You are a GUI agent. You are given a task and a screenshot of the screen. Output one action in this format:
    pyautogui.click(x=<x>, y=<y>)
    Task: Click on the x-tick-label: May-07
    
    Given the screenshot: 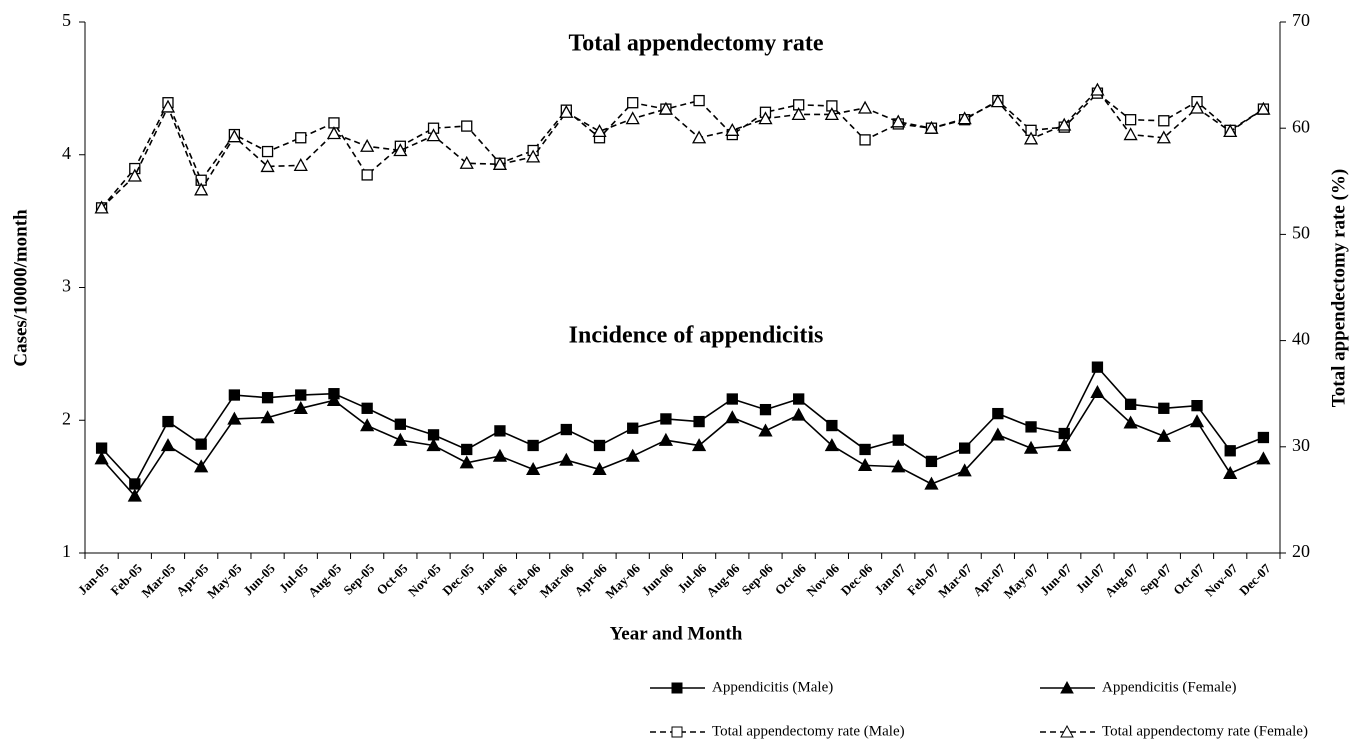 What is the action you would take?
    pyautogui.click(x=1021, y=580)
    